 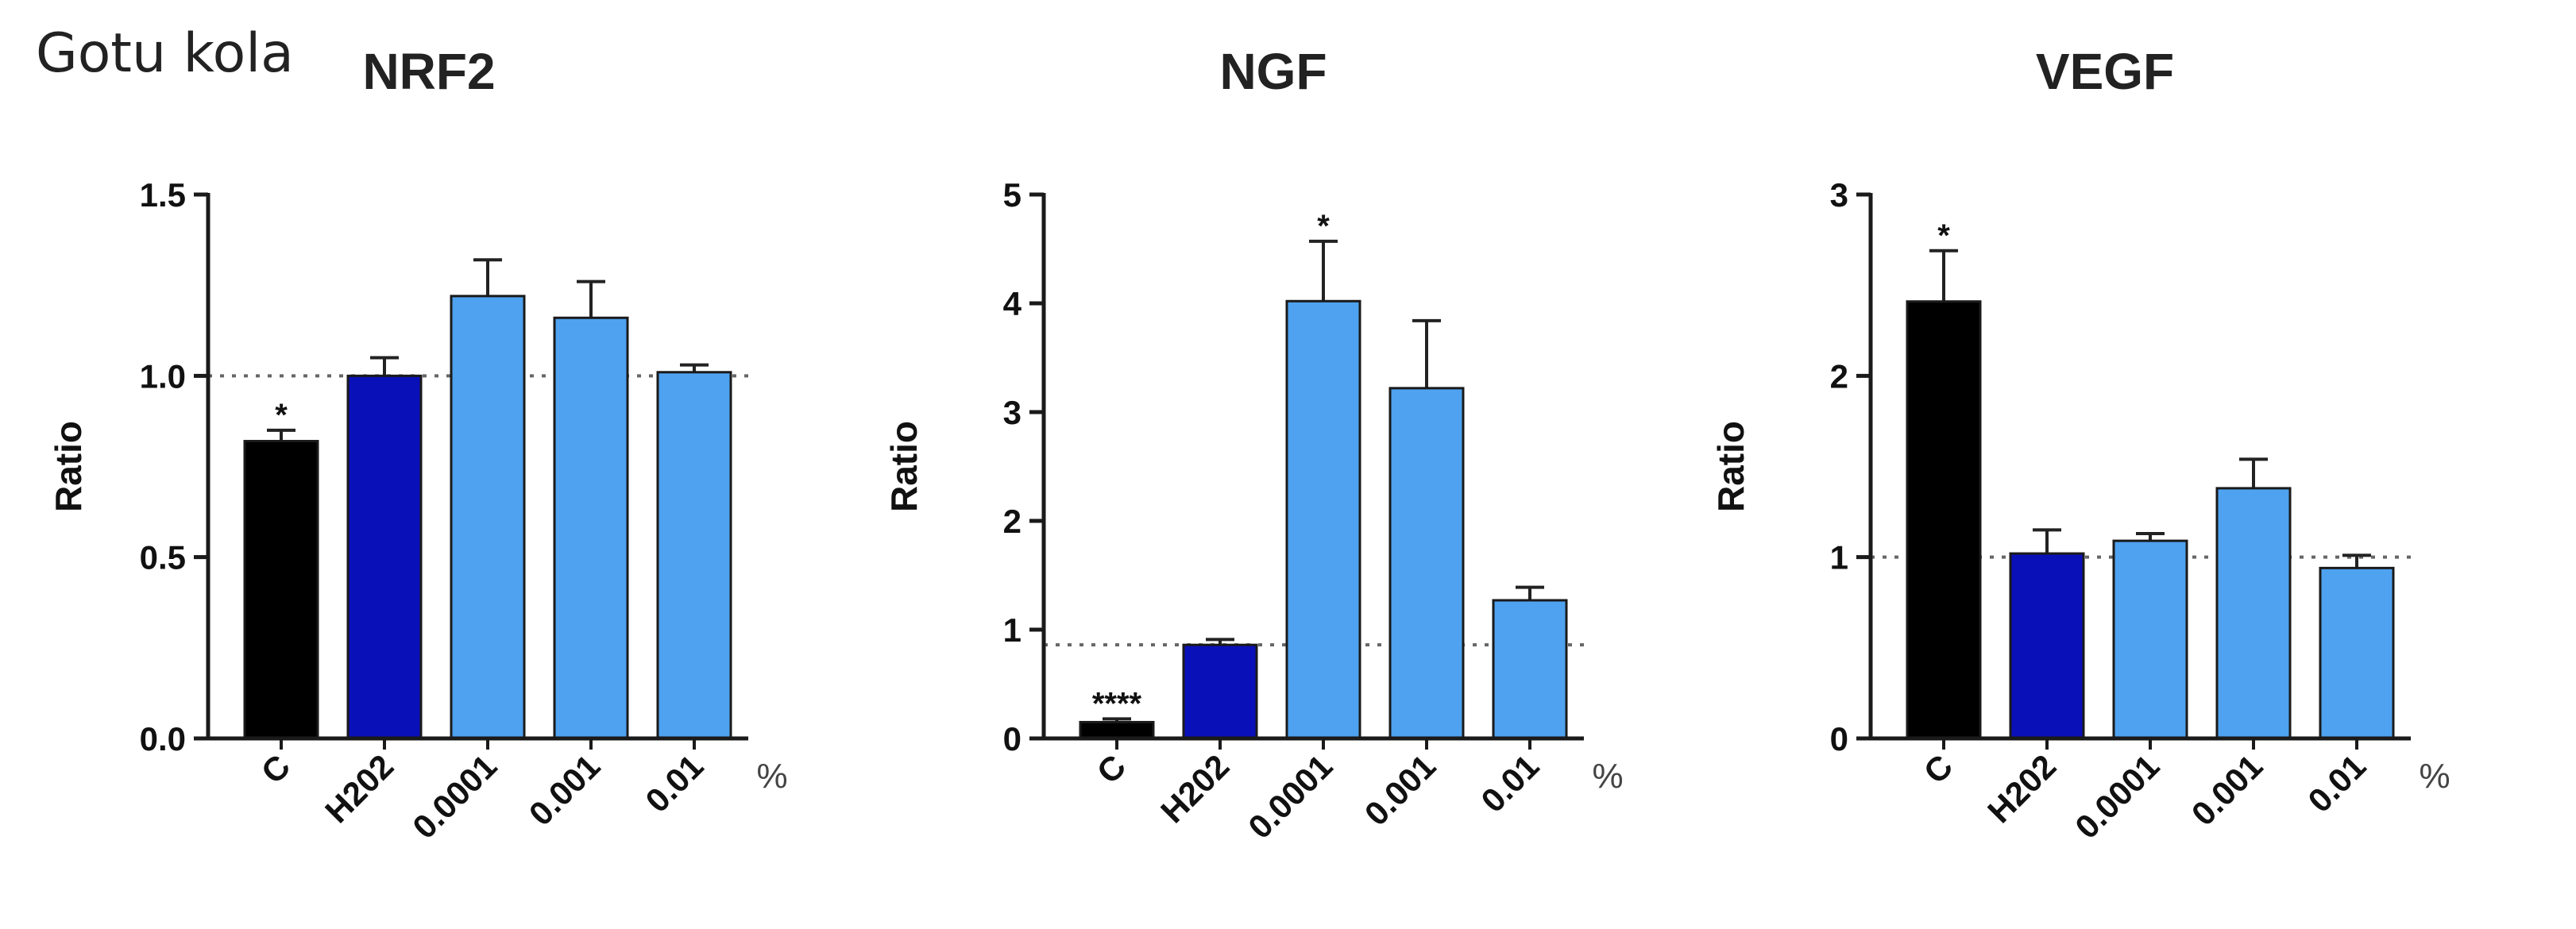 I want to click on y-tick-label: 1.5, so click(x=163, y=195).